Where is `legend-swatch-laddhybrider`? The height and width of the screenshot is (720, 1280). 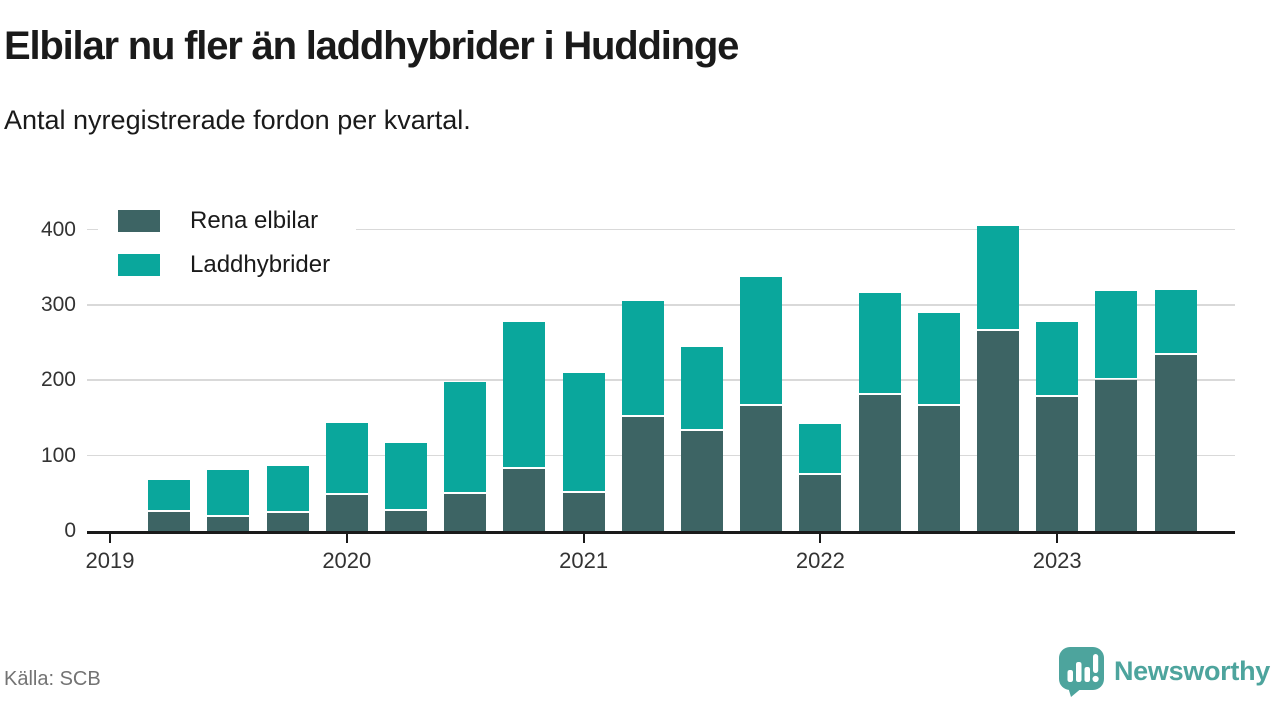 legend-swatch-laddhybrider is located at coordinates (139, 265).